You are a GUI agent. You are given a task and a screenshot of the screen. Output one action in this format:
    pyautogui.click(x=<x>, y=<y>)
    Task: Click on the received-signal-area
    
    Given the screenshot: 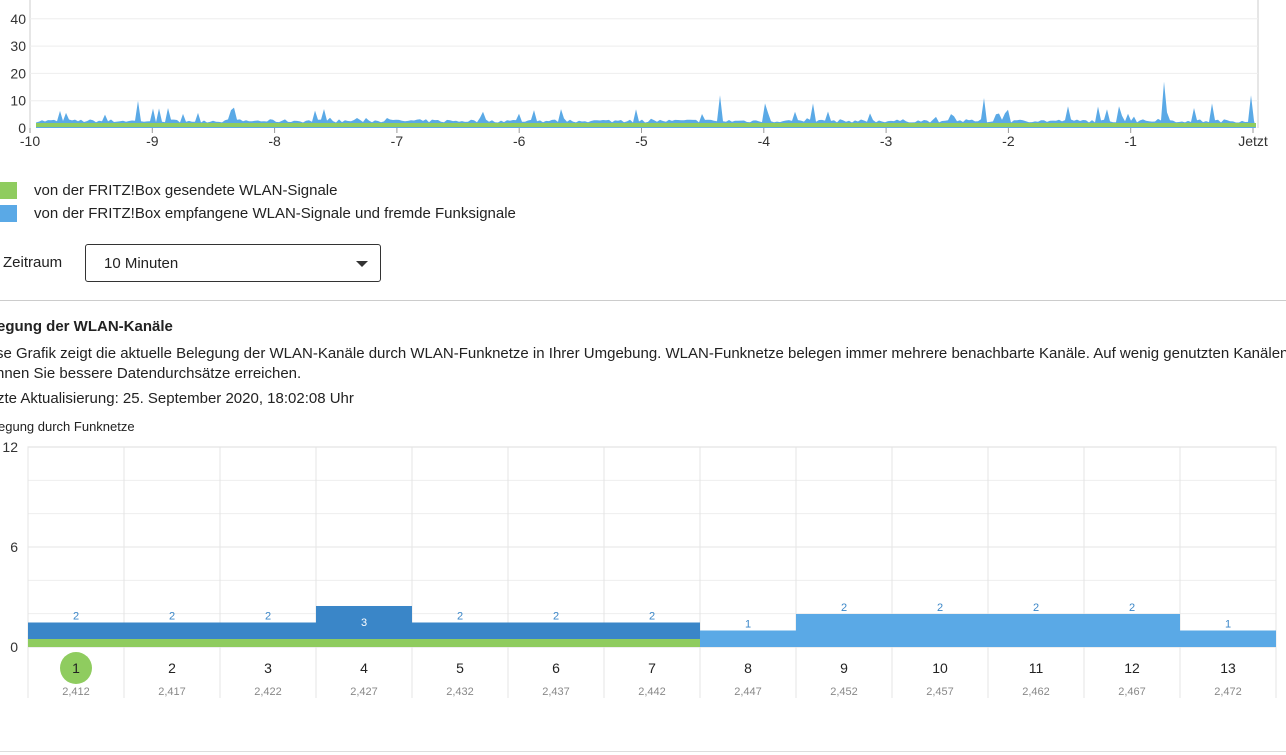 What is the action you would take?
    pyautogui.click(x=646, y=104)
    